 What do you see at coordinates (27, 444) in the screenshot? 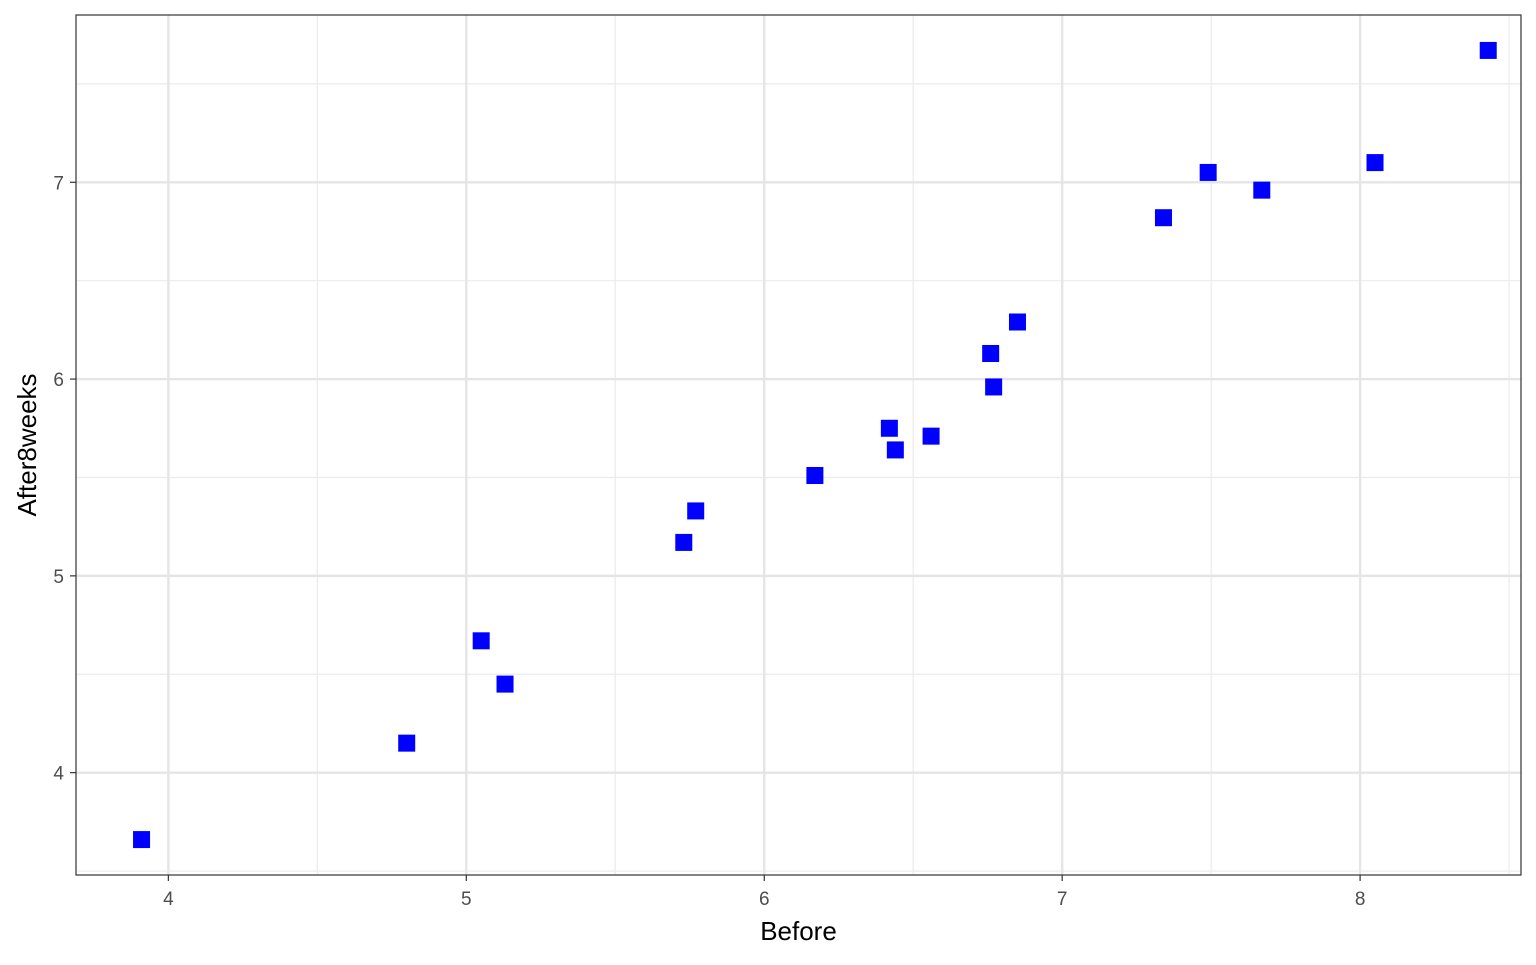
I see `y-axis-label: After8weeks` at bounding box center [27, 444].